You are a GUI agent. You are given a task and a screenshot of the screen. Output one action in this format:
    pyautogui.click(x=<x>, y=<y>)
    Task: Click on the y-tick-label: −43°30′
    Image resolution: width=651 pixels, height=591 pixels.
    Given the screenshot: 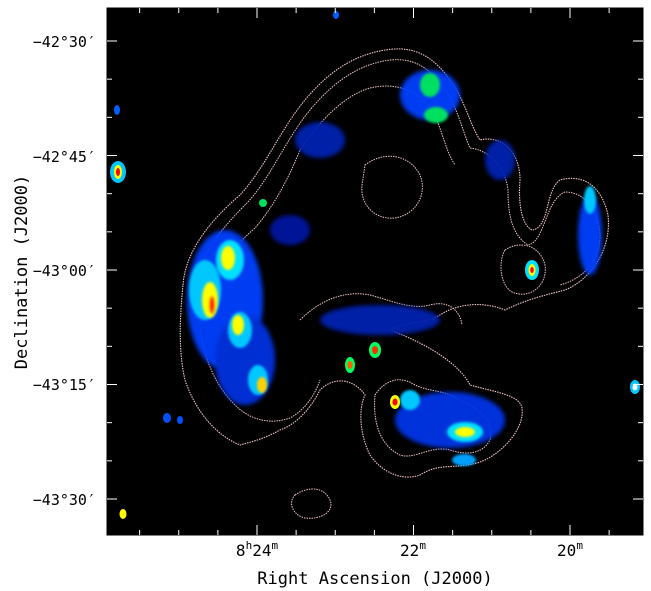 What is the action you would take?
    pyautogui.click(x=64, y=500)
    